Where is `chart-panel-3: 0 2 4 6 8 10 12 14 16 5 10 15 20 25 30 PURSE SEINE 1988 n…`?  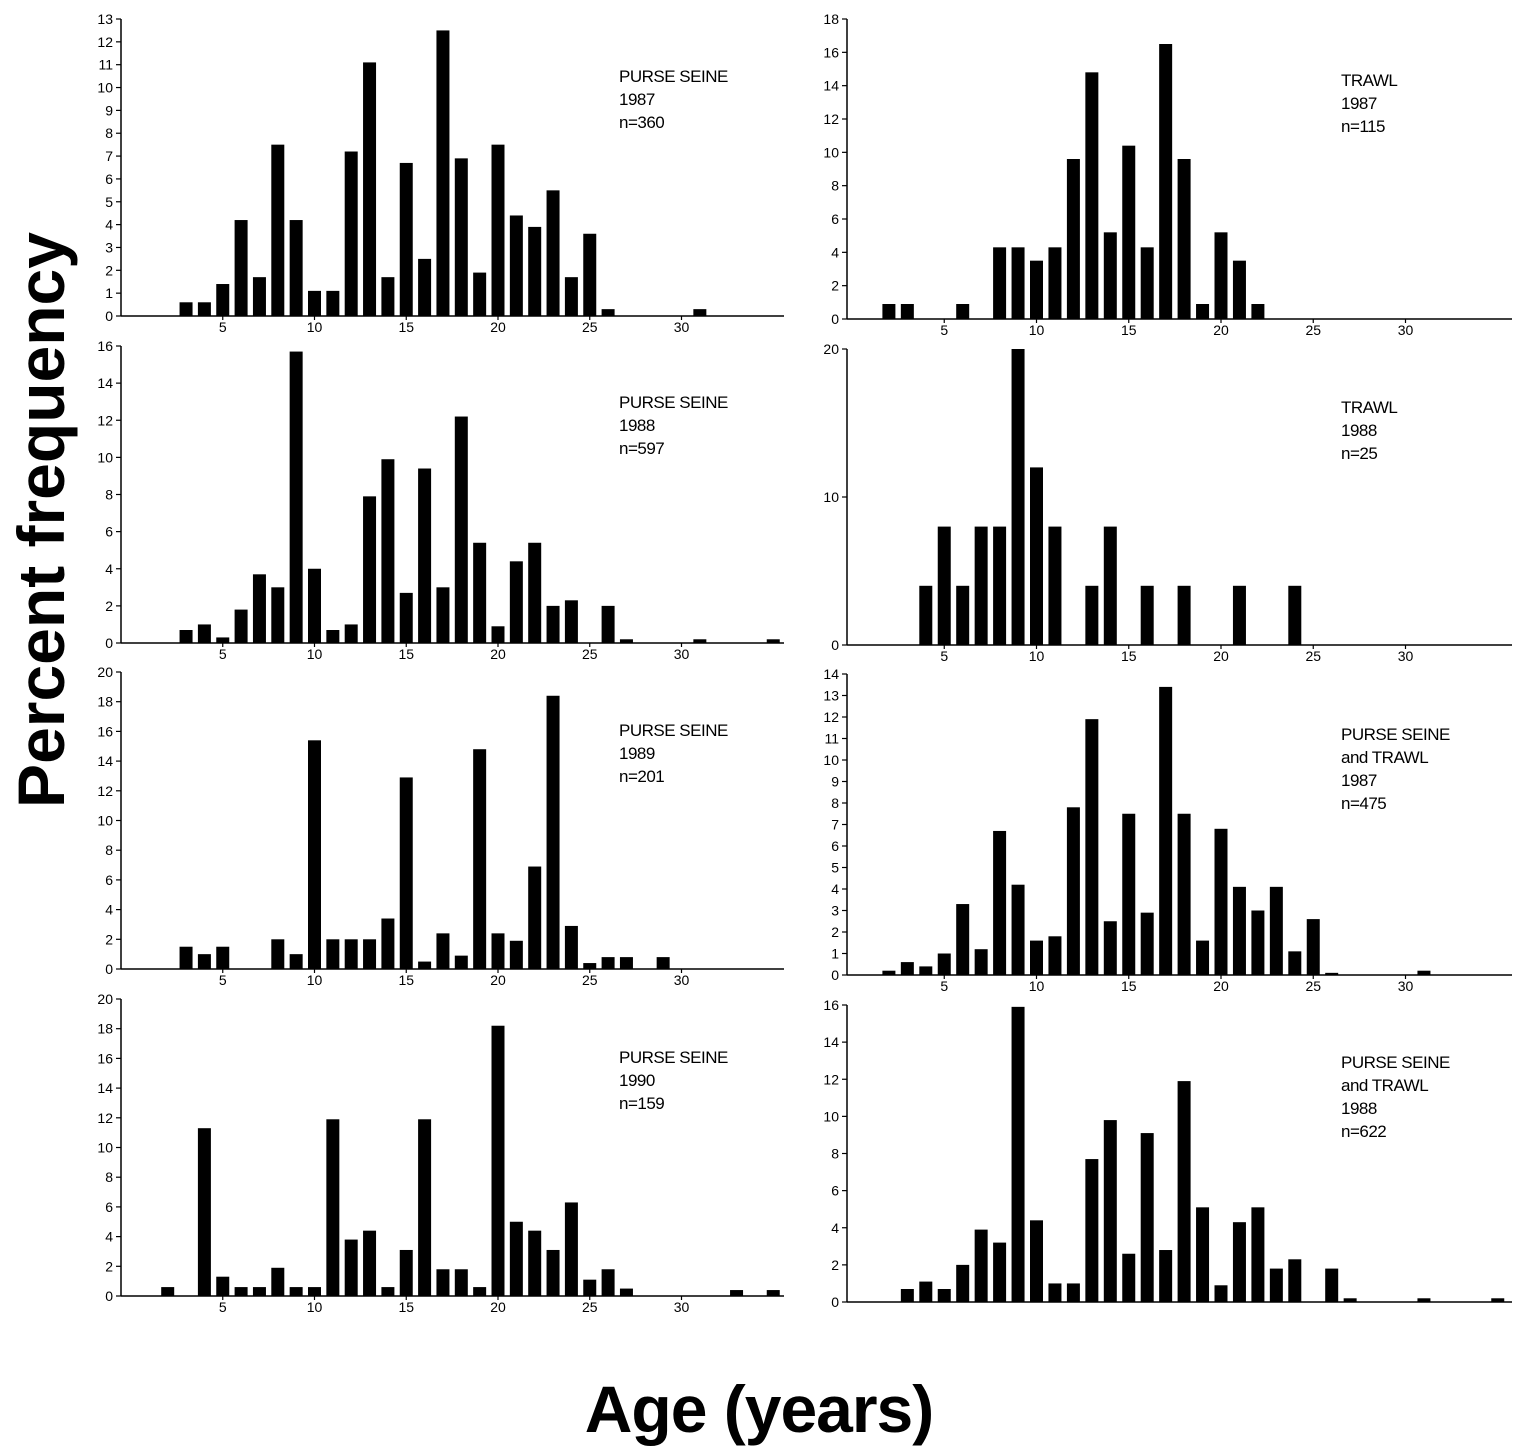 chart-panel-3: 0 2 4 6 8 10 12 14 16 5 10 15 20 25 30 PURSE SEINE 1988 n… is located at coordinates (440, 500).